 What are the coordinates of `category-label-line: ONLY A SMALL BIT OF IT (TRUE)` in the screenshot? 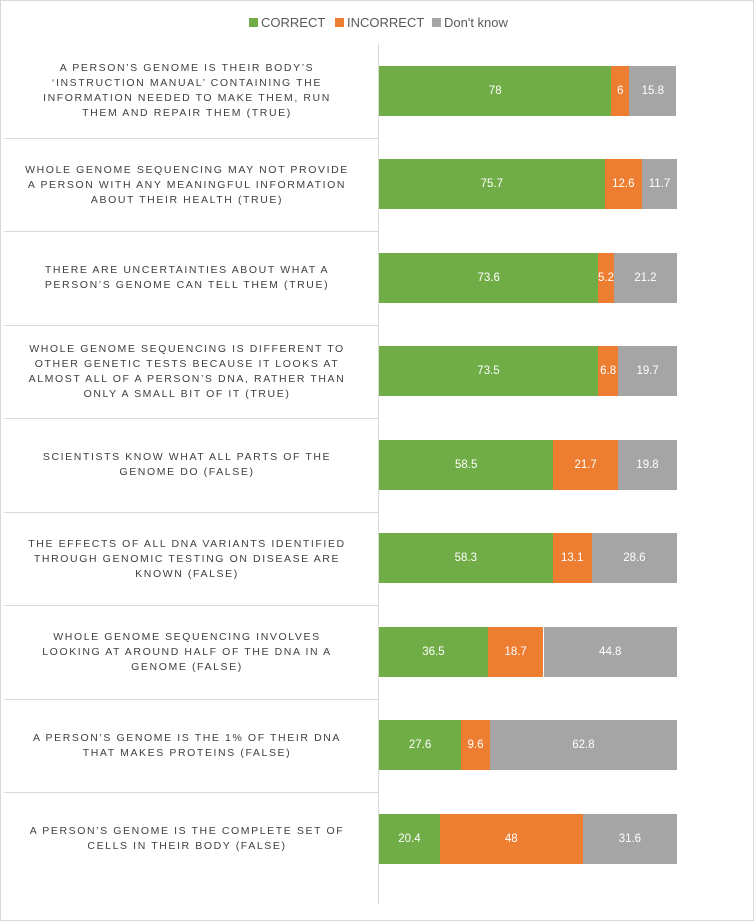 It's located at (187, 394).